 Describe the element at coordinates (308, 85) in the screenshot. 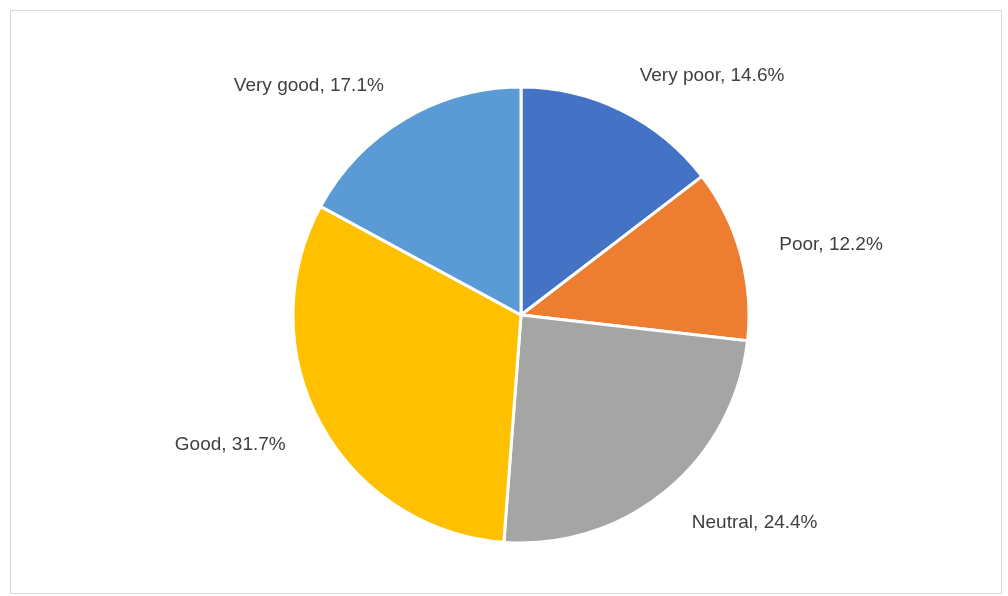

I see `slice-label: Very good, 17.1%` at that location.